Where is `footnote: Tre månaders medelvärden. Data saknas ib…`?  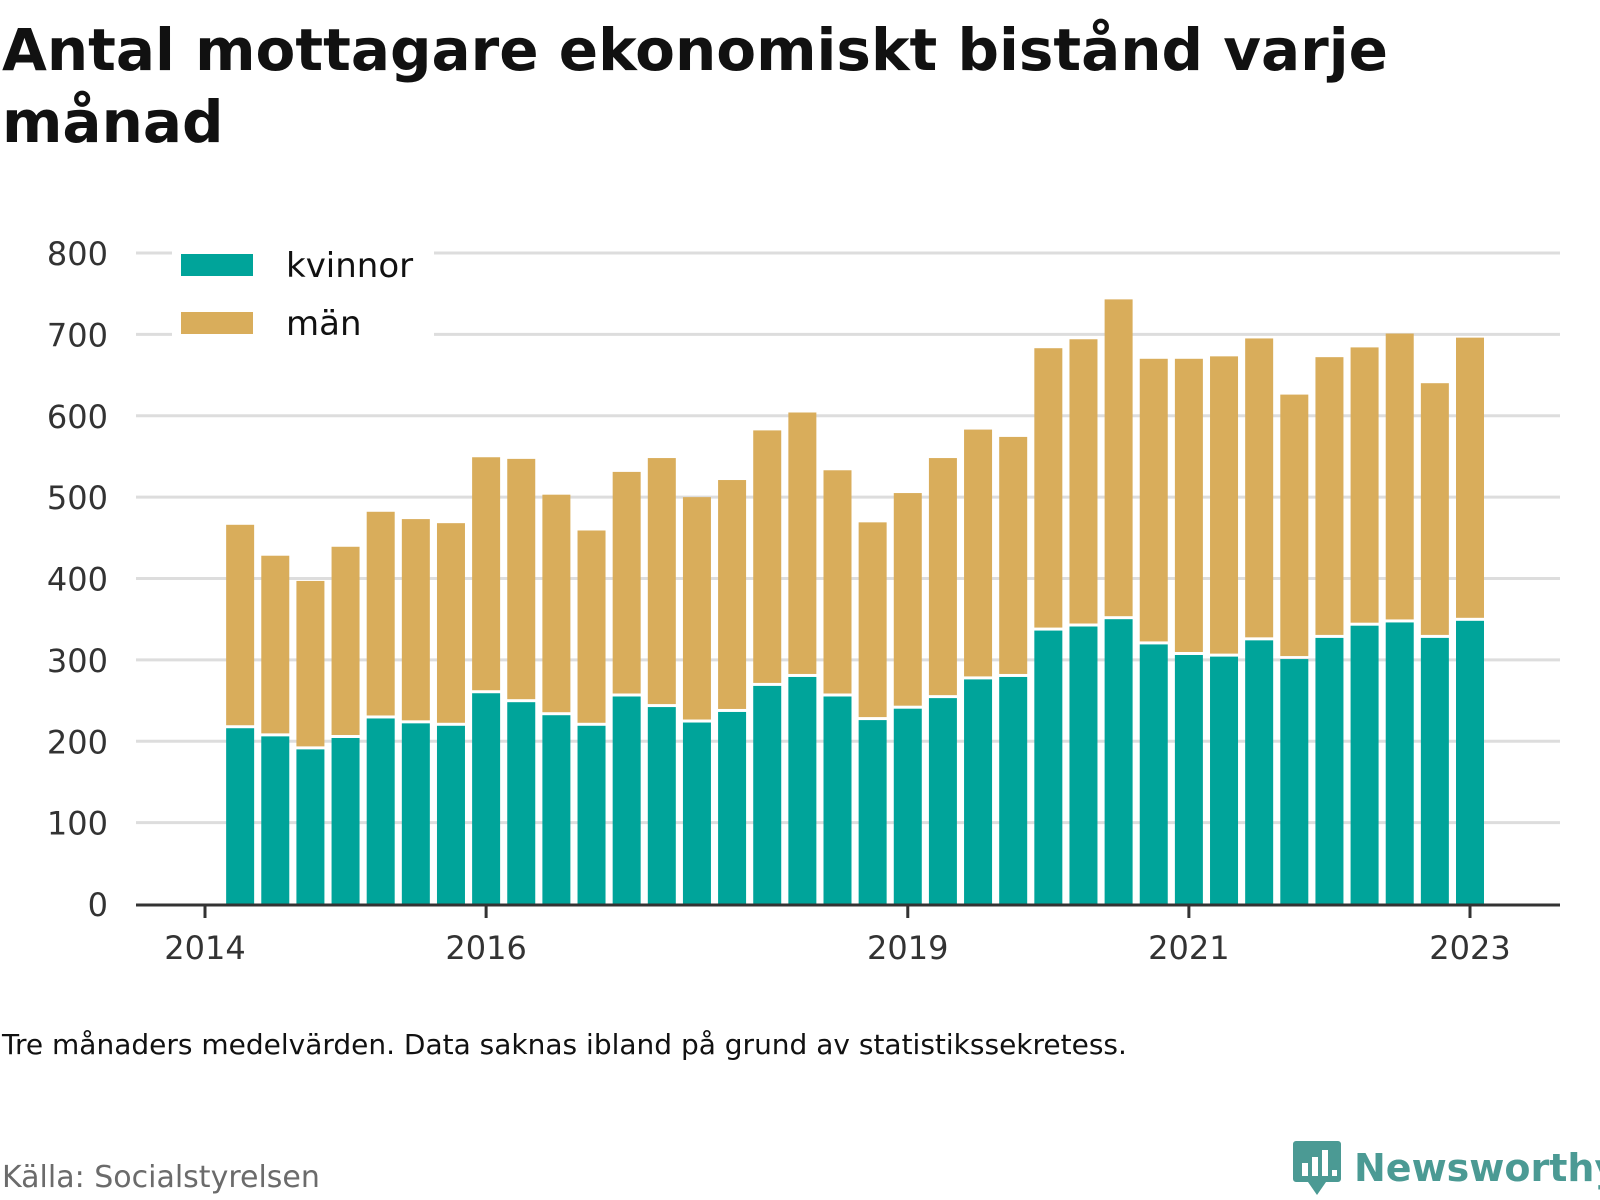
footnote: Tre månaders medelvärden. Data saknas ib… is located at coordinates (564, 1044).